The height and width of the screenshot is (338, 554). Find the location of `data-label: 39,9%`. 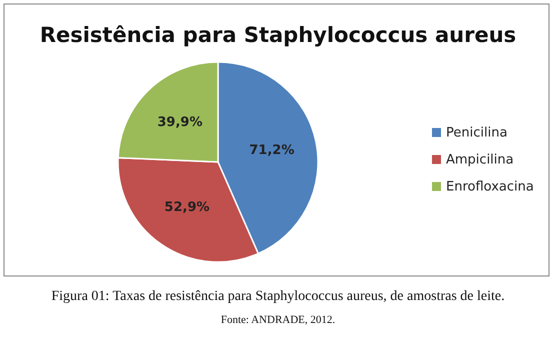

data-label: 39,9% is located at coordinates (179, 122).